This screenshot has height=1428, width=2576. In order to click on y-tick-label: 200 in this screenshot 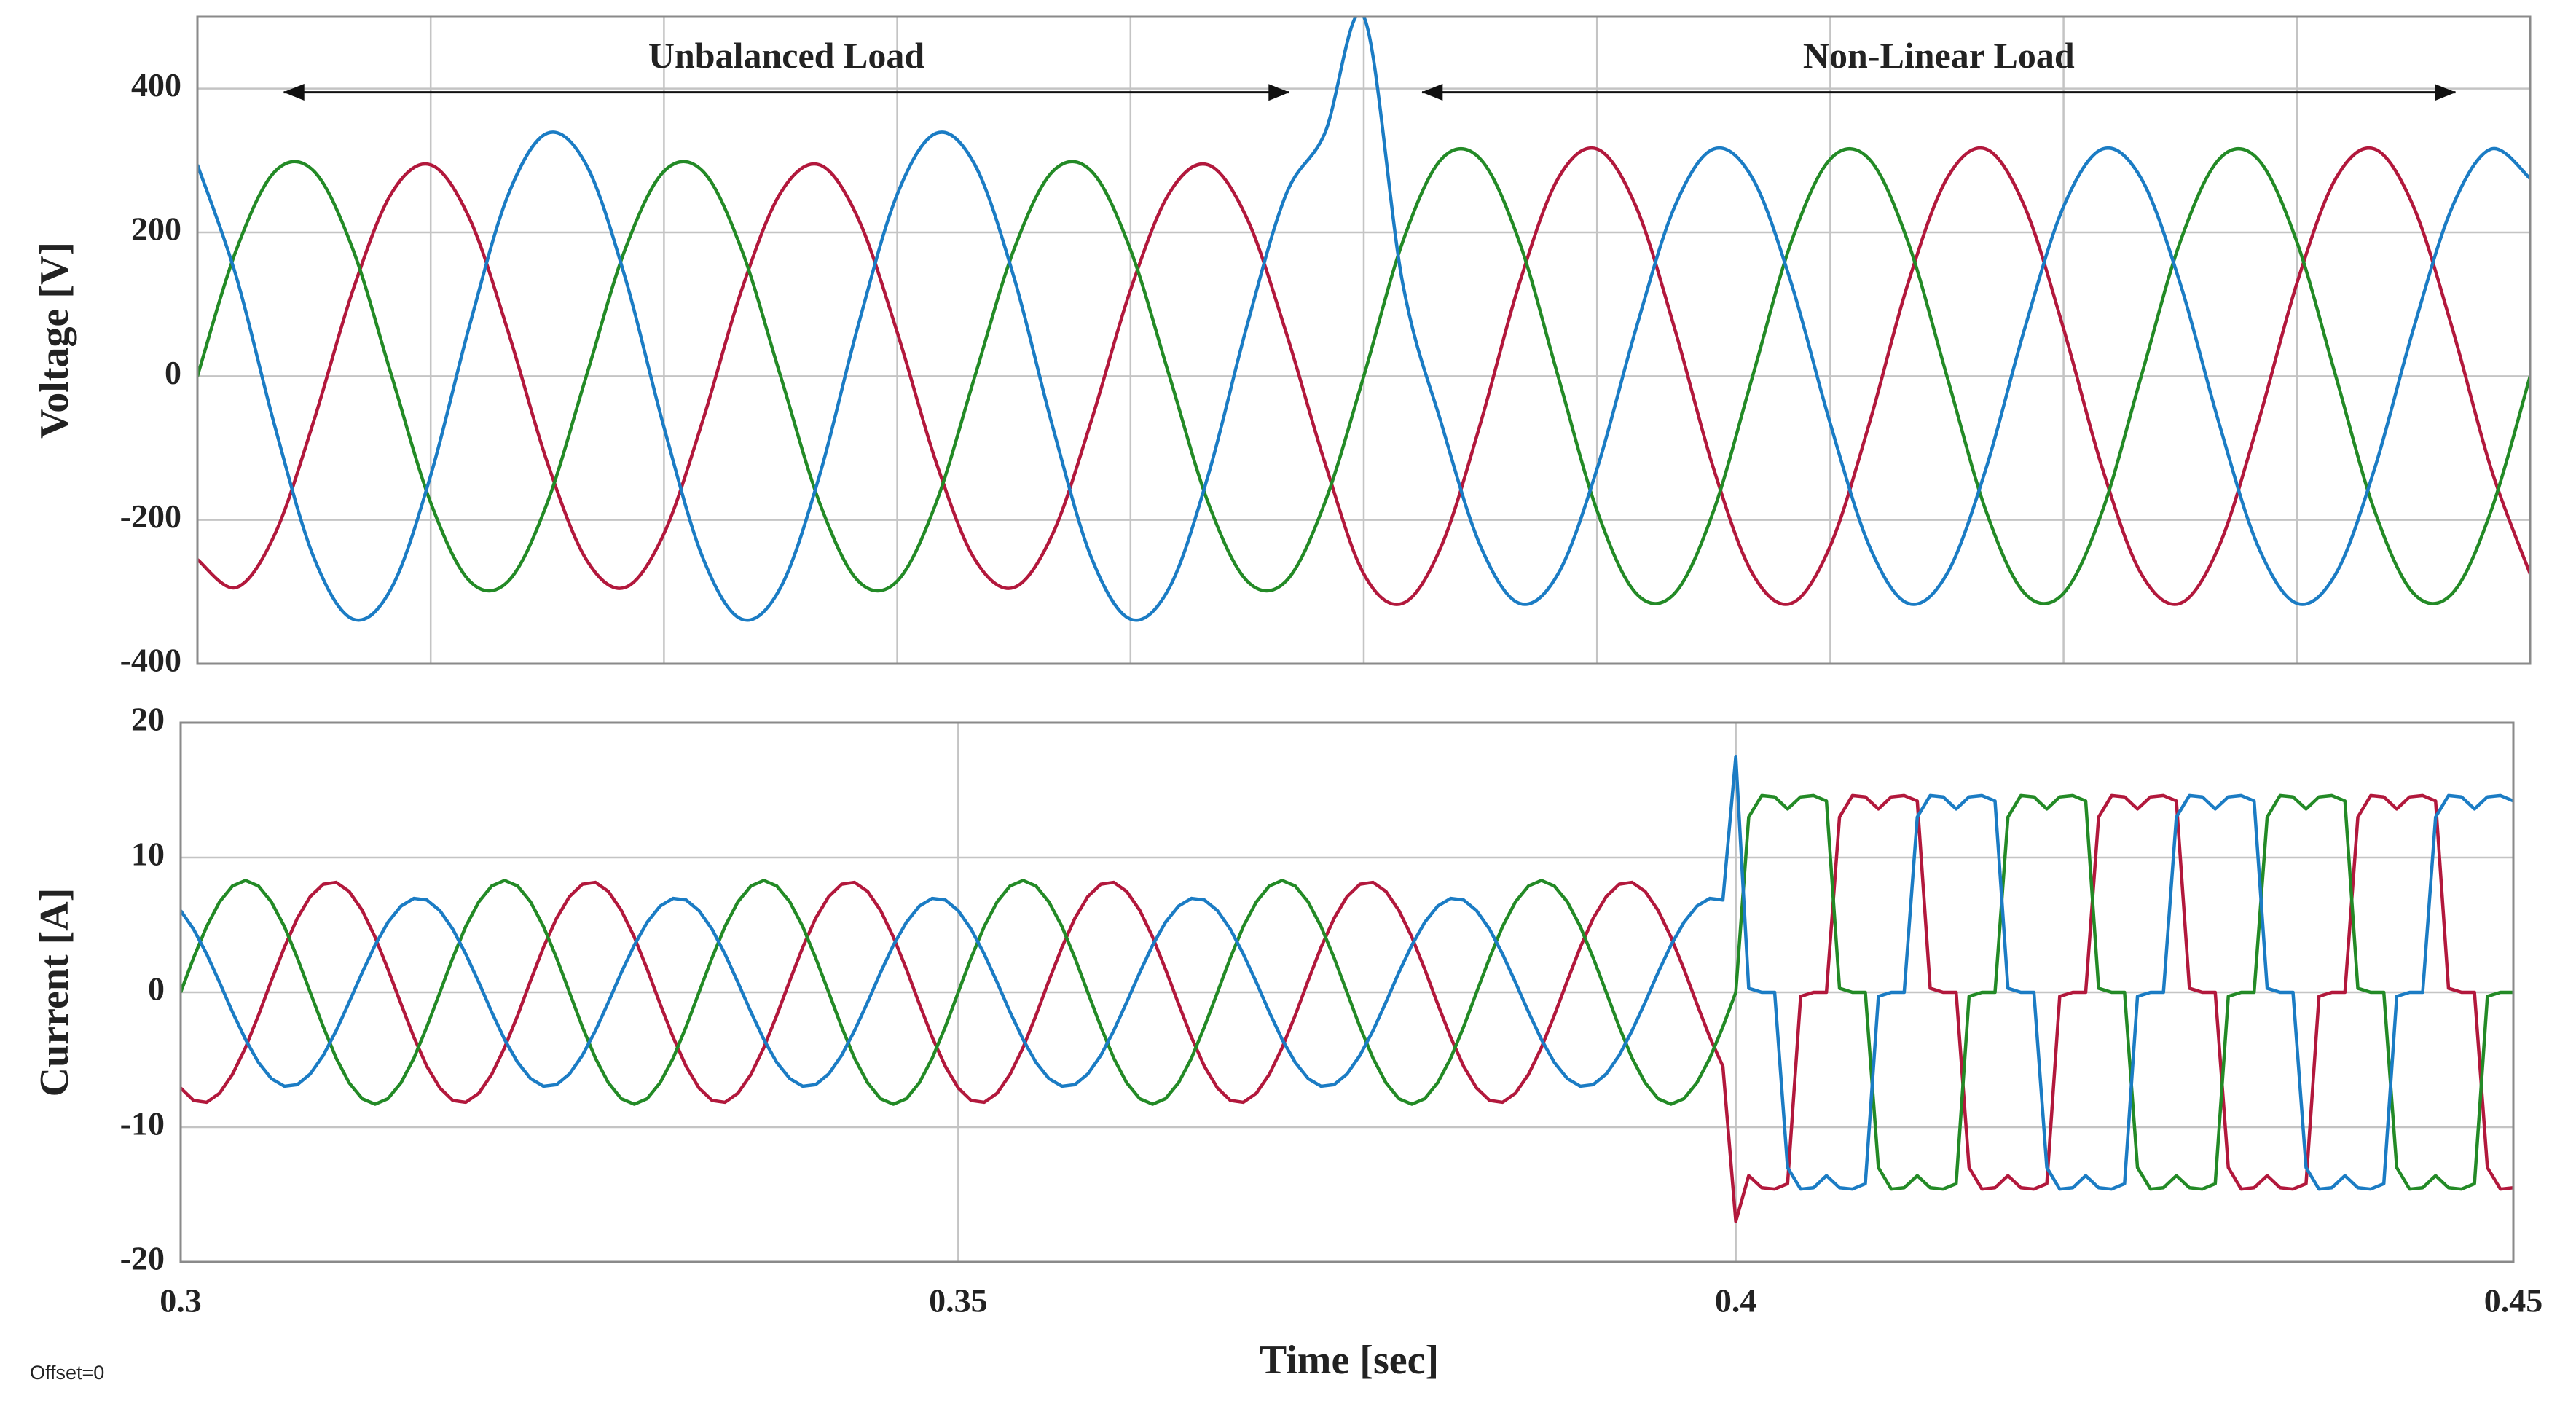, I will do `click(156, 229)`.